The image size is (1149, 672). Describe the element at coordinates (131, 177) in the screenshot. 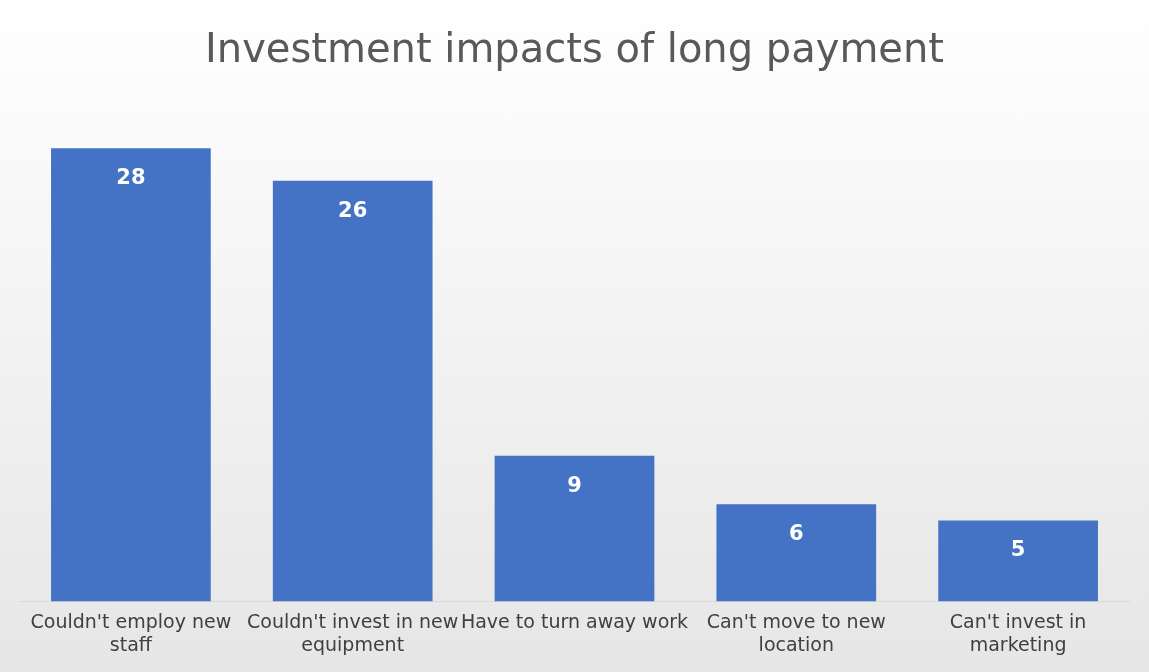

I see `data-label: 28` at that location.